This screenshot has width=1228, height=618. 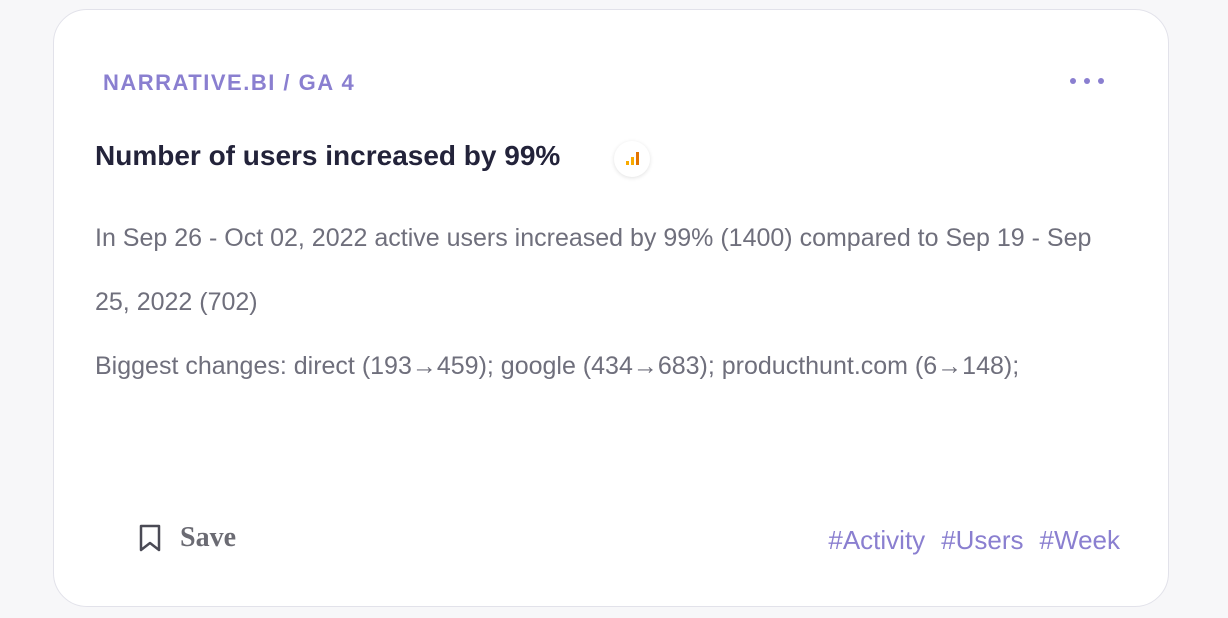 I want to click on save-button: Save, so click(x=187, y=538).